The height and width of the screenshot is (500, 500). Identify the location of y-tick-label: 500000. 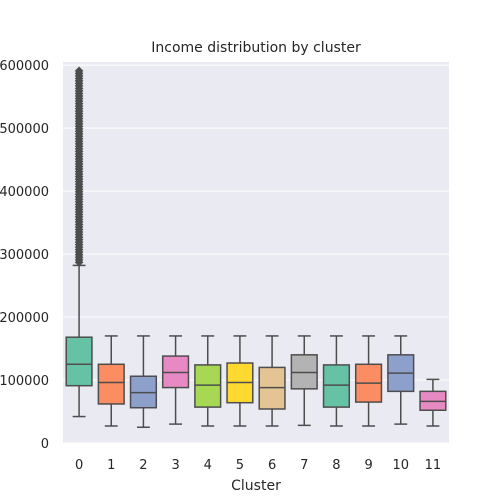
(24, 129).